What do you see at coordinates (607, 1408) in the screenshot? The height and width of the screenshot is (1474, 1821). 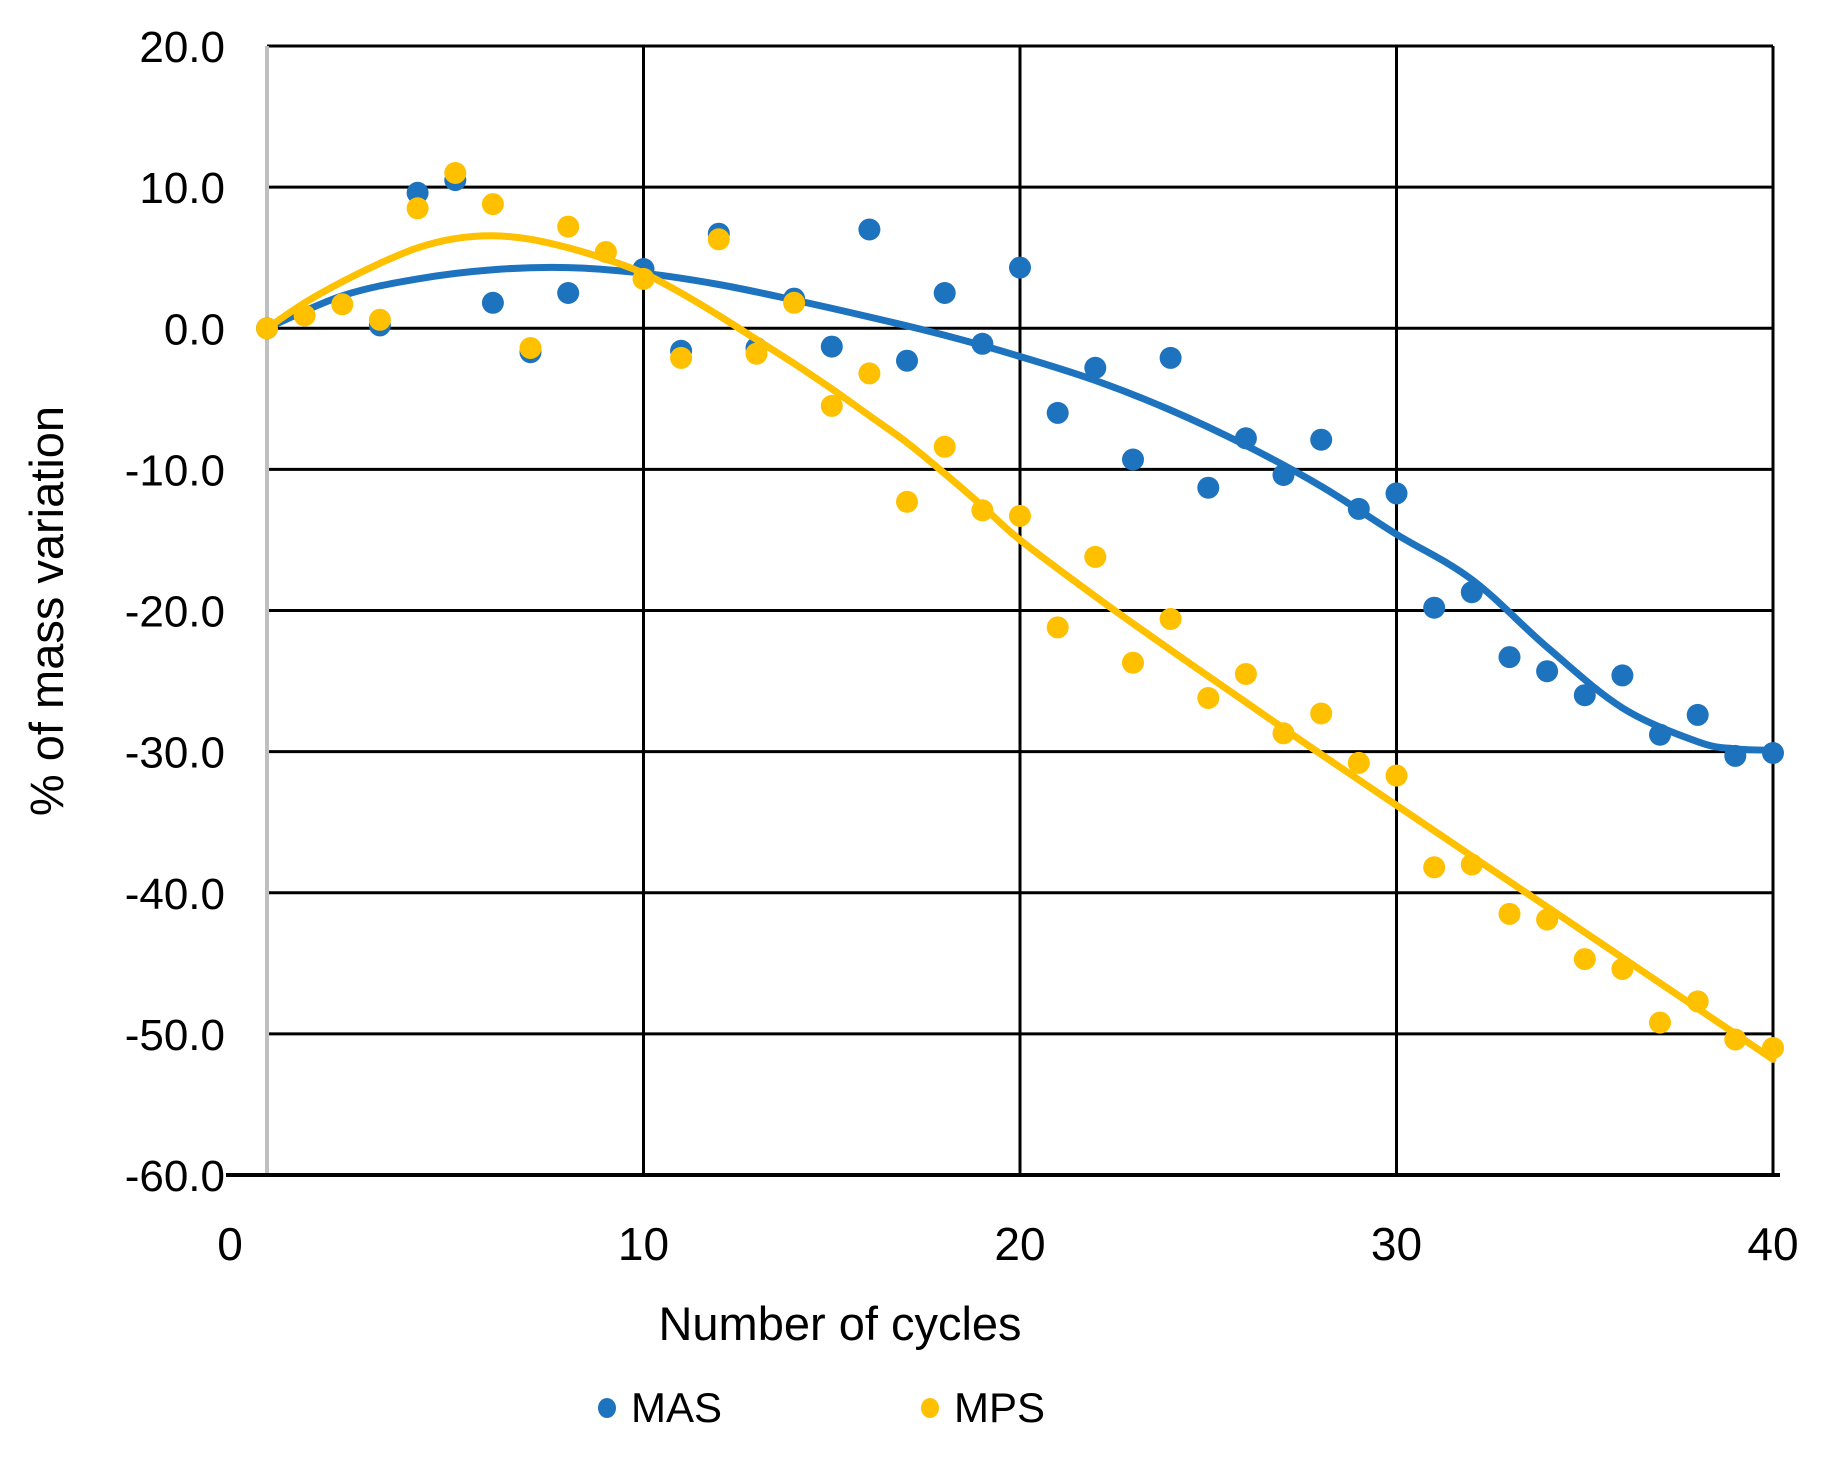 I see `mas-legend-marker` at bounding box center [607, 1408].